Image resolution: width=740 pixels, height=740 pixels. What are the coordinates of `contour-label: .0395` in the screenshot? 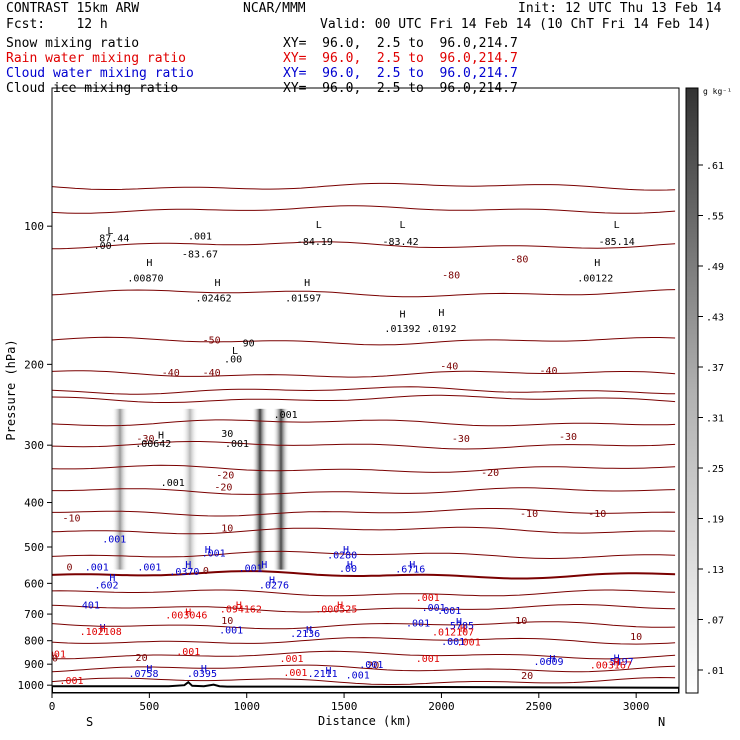 It's located at (202, 674).